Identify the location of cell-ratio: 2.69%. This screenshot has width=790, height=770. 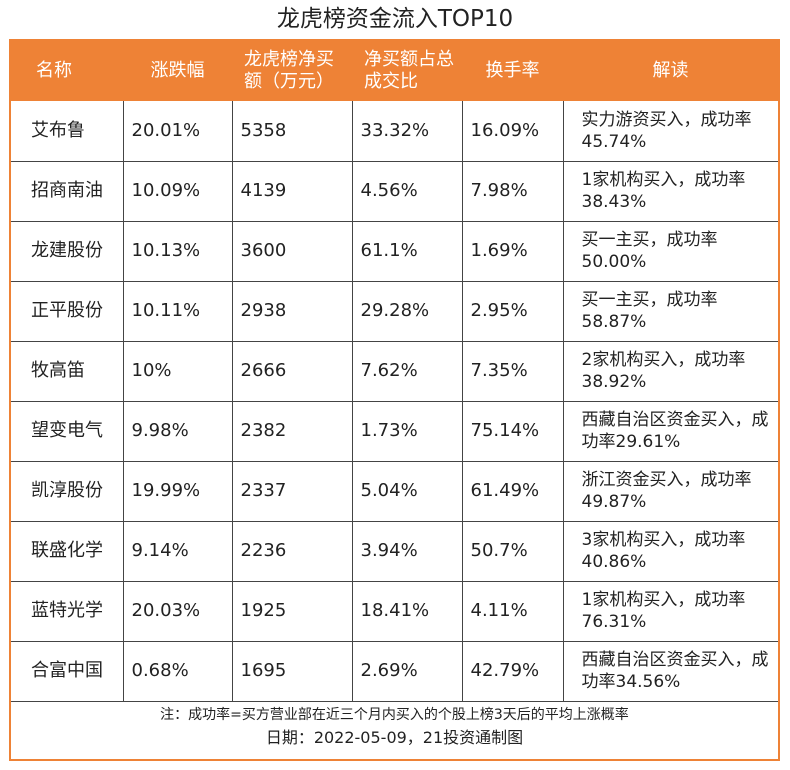
(407, 671).